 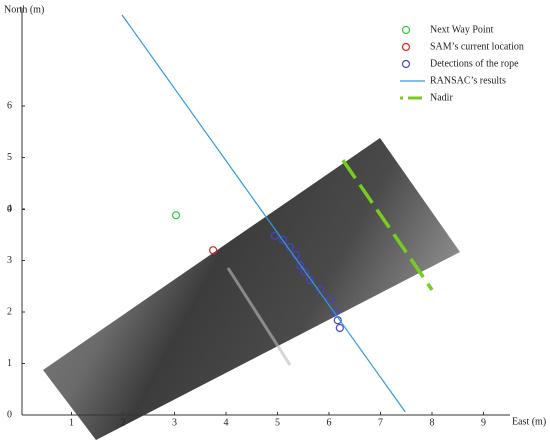 What do you see at coordinates (329, 422) in the screenshot?
I see `x-tick-label: 6` at bounding box center [329, 422].